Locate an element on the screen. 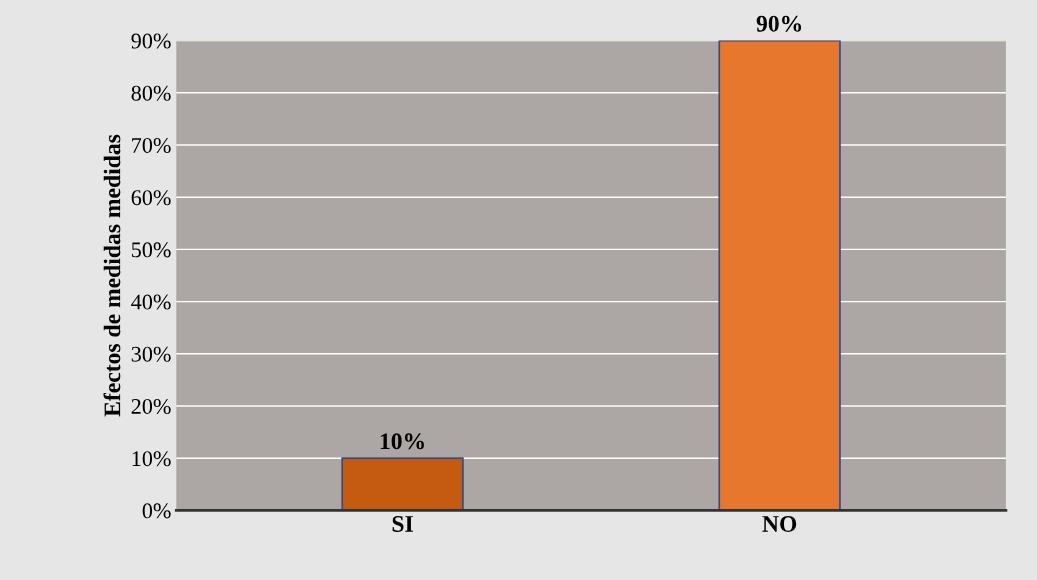 The image size is (1037, 580). y-tick-label: 10% is located at coordinates (151, 459).